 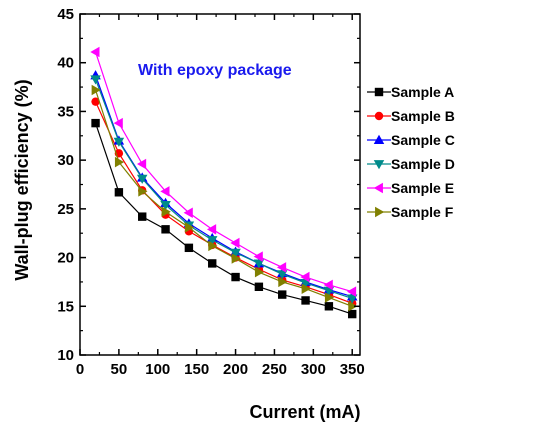 I want to click on y-tick-label: 25, so click(x=65, y=209).